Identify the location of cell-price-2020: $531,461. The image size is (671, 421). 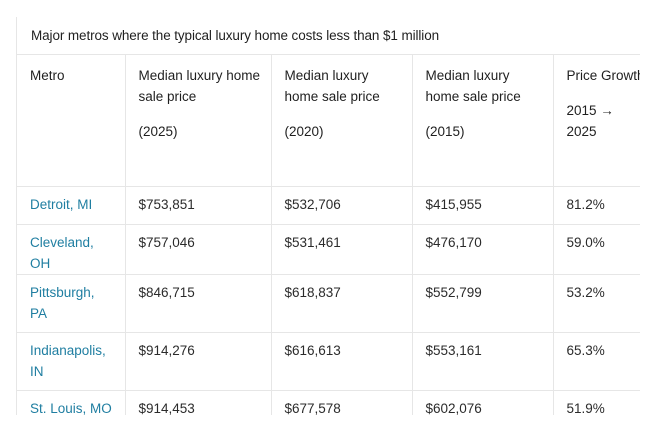
(342, 249).